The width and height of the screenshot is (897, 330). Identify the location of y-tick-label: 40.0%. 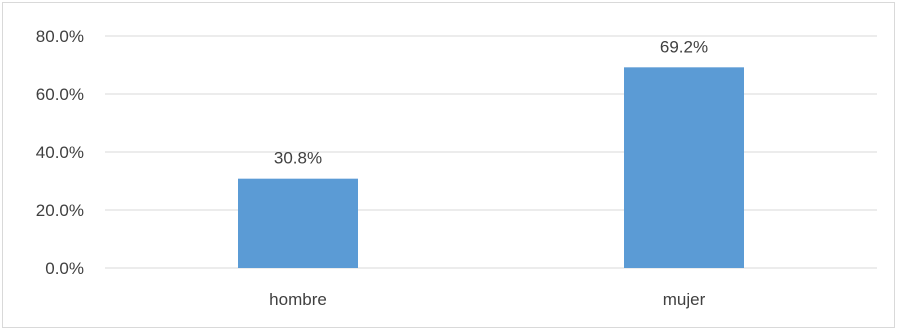
(60, 152).